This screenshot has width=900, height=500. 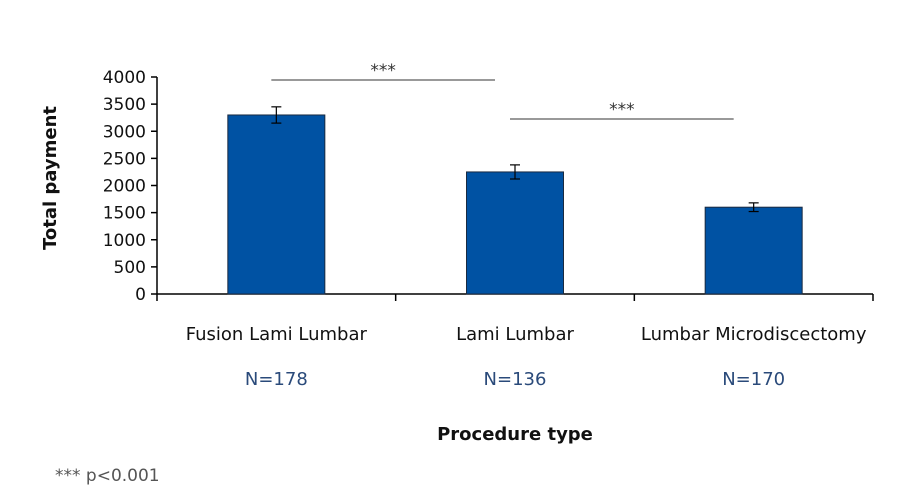 I want to click on x-axis-title: Procedure type, so click(x=515, y=434).